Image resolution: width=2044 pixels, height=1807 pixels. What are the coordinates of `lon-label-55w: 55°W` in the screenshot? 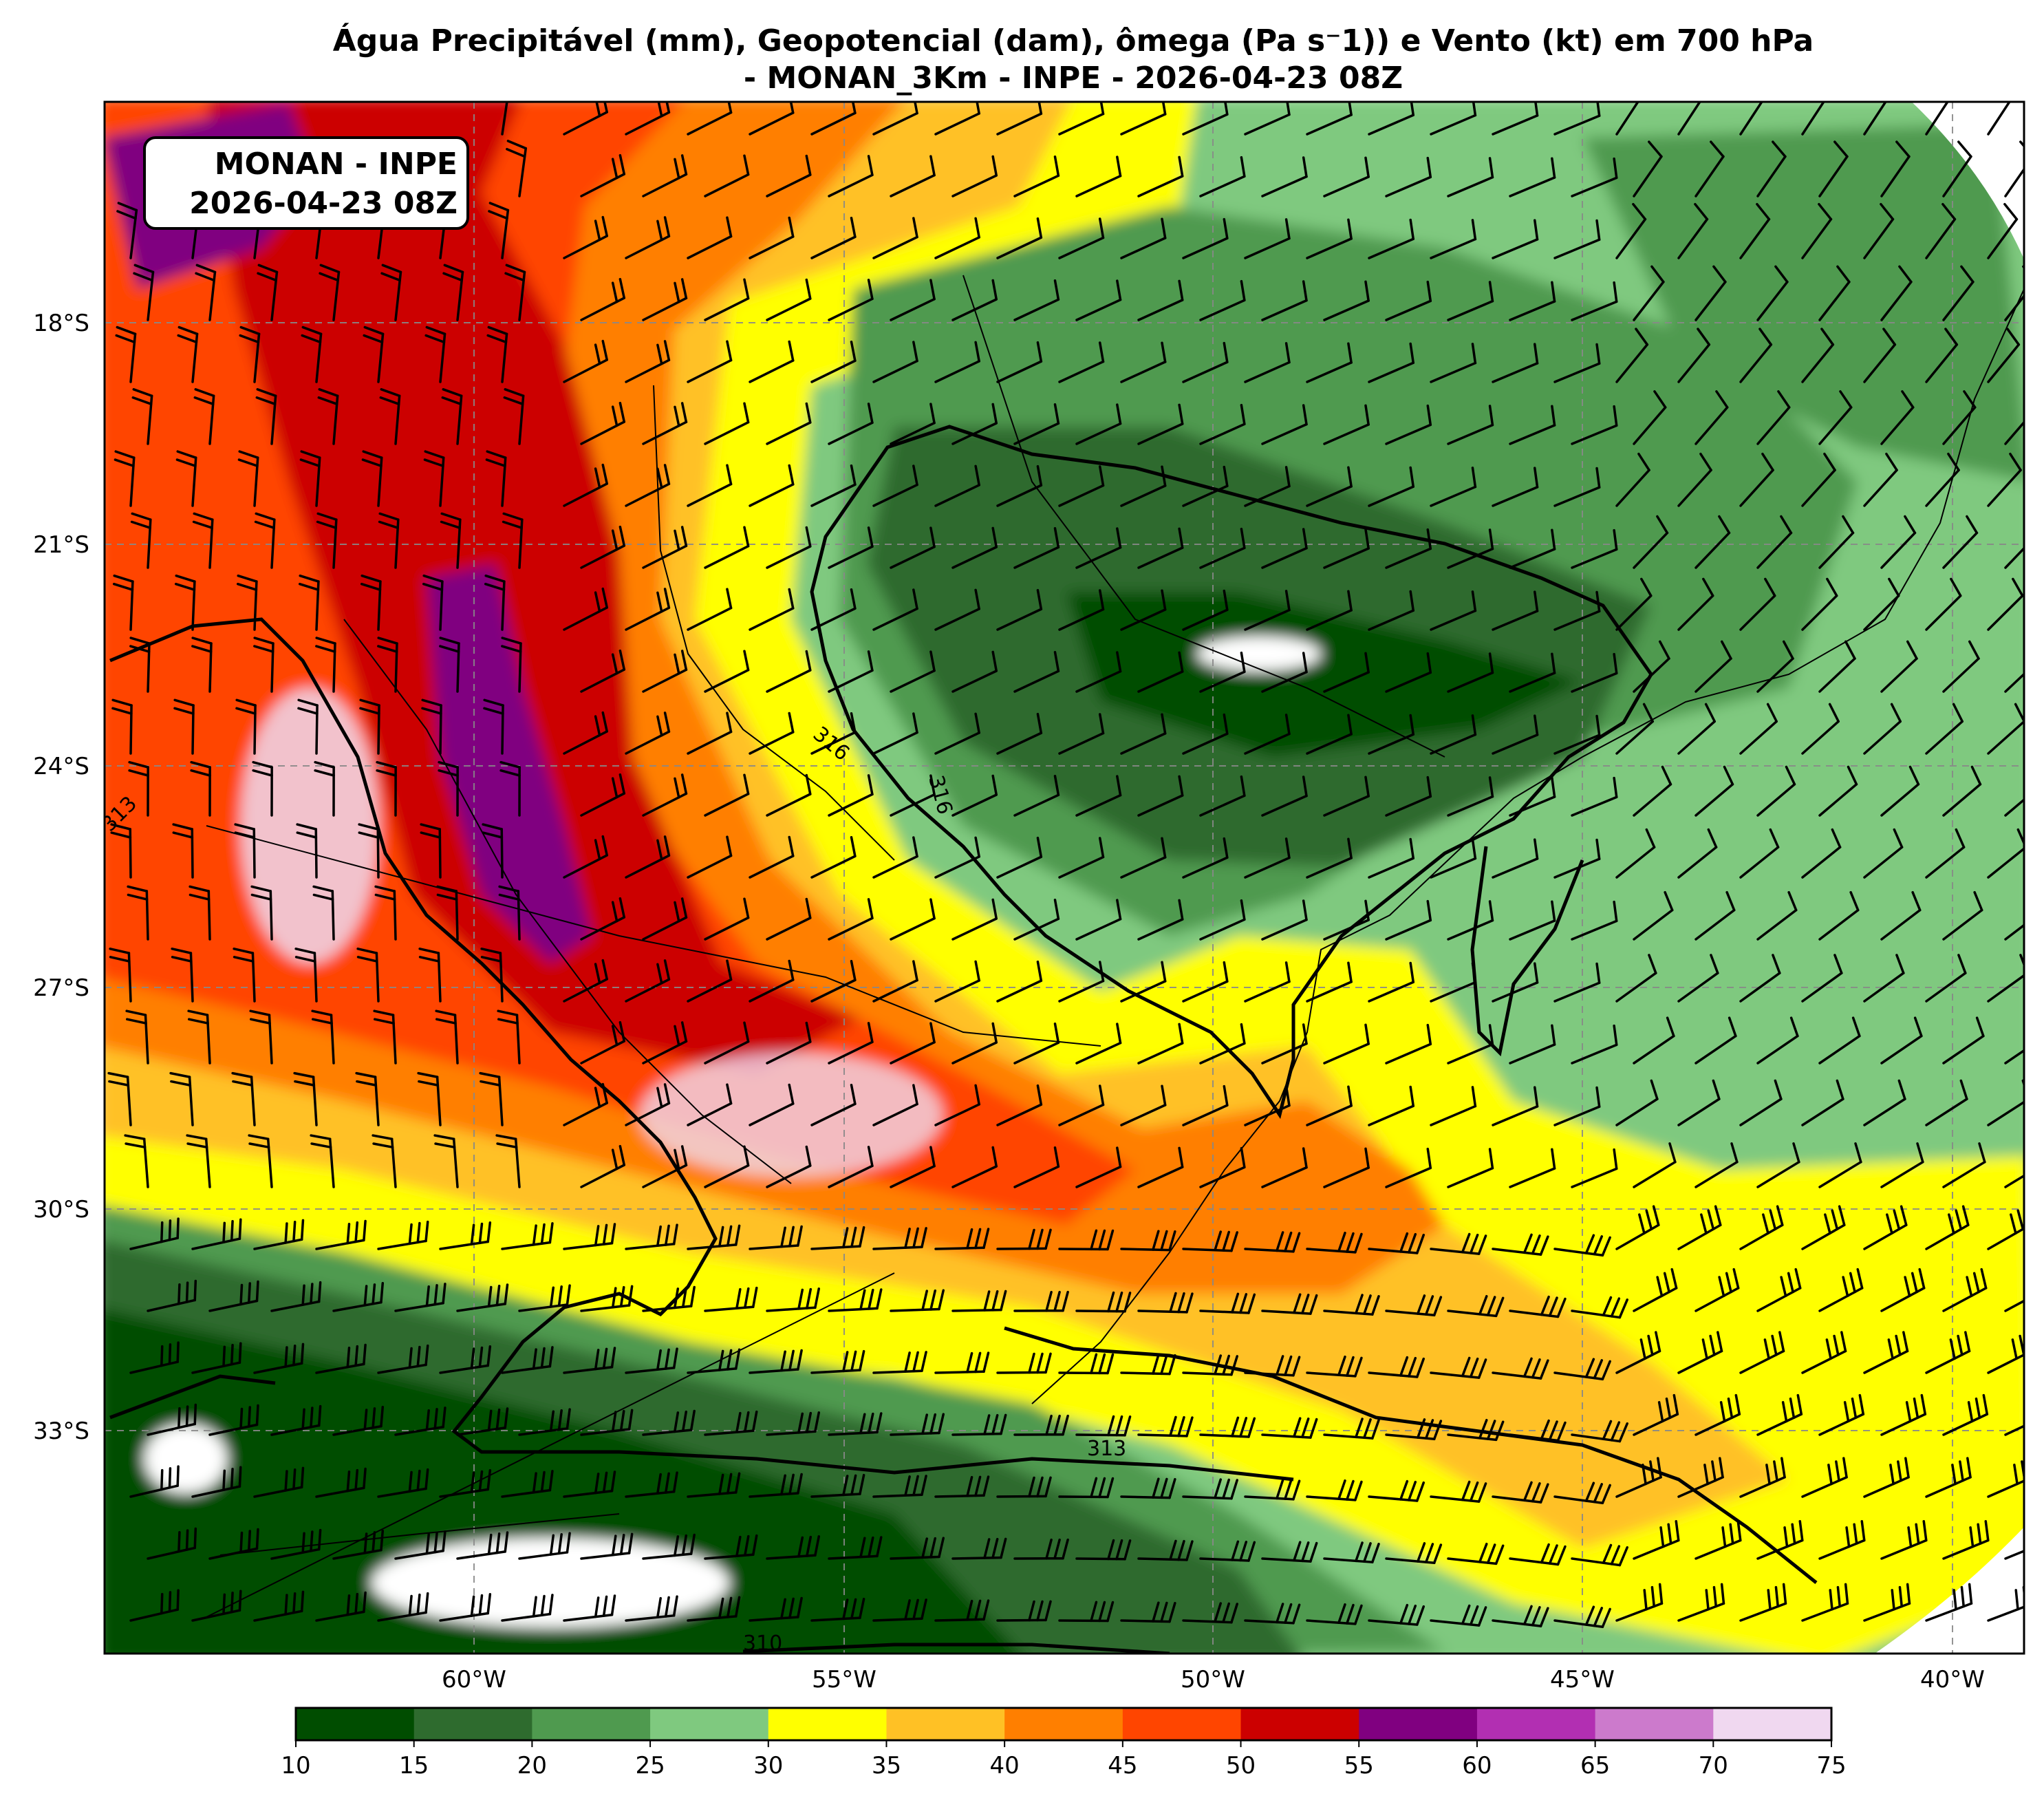 It's located at (844, 1679).